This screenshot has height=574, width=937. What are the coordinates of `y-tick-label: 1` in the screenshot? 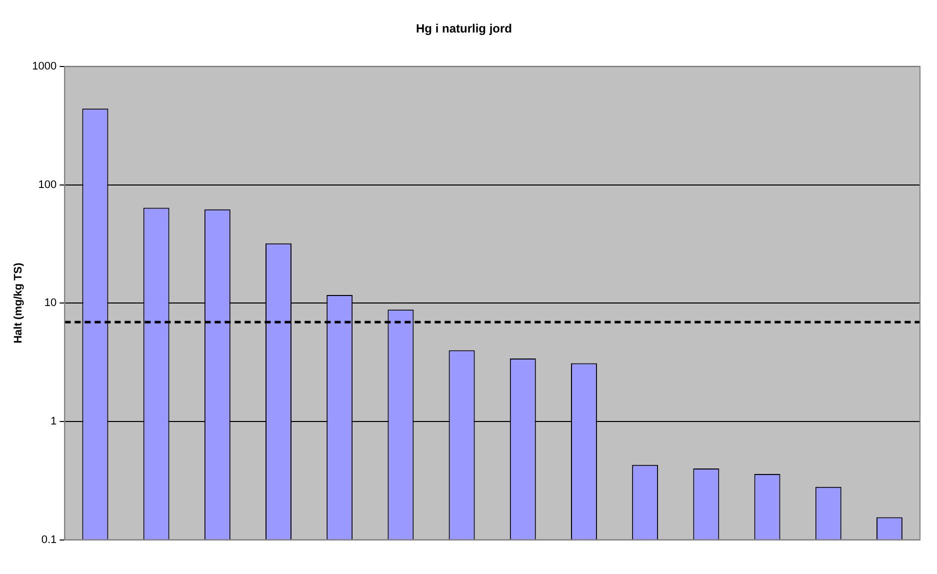 It's located at (53, 421).